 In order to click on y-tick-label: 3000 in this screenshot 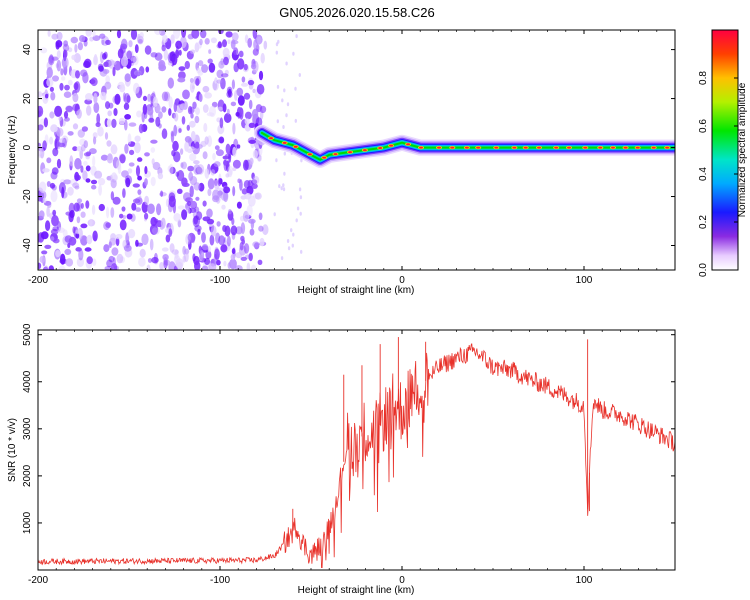, I will do `click(27, 428)`.